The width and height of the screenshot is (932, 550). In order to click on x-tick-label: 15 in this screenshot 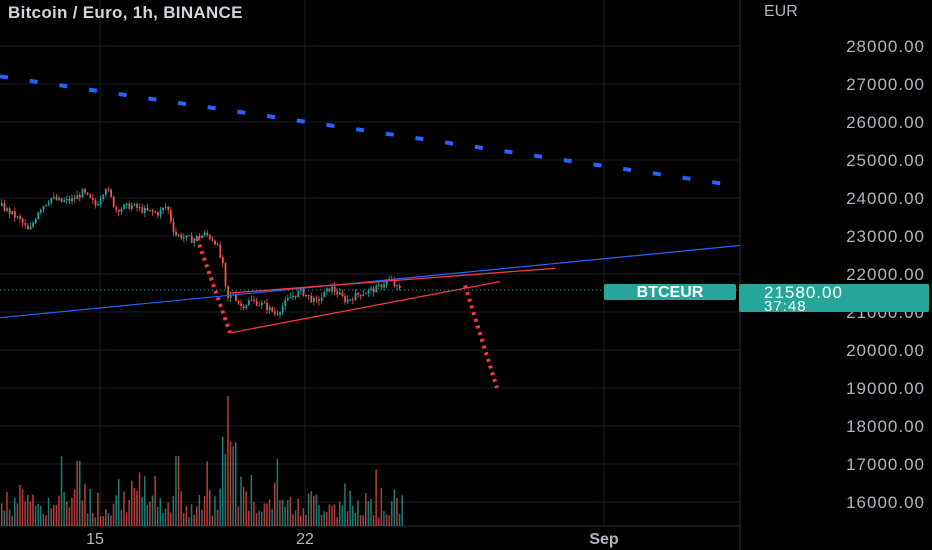, I will do `click(95, 539)`.